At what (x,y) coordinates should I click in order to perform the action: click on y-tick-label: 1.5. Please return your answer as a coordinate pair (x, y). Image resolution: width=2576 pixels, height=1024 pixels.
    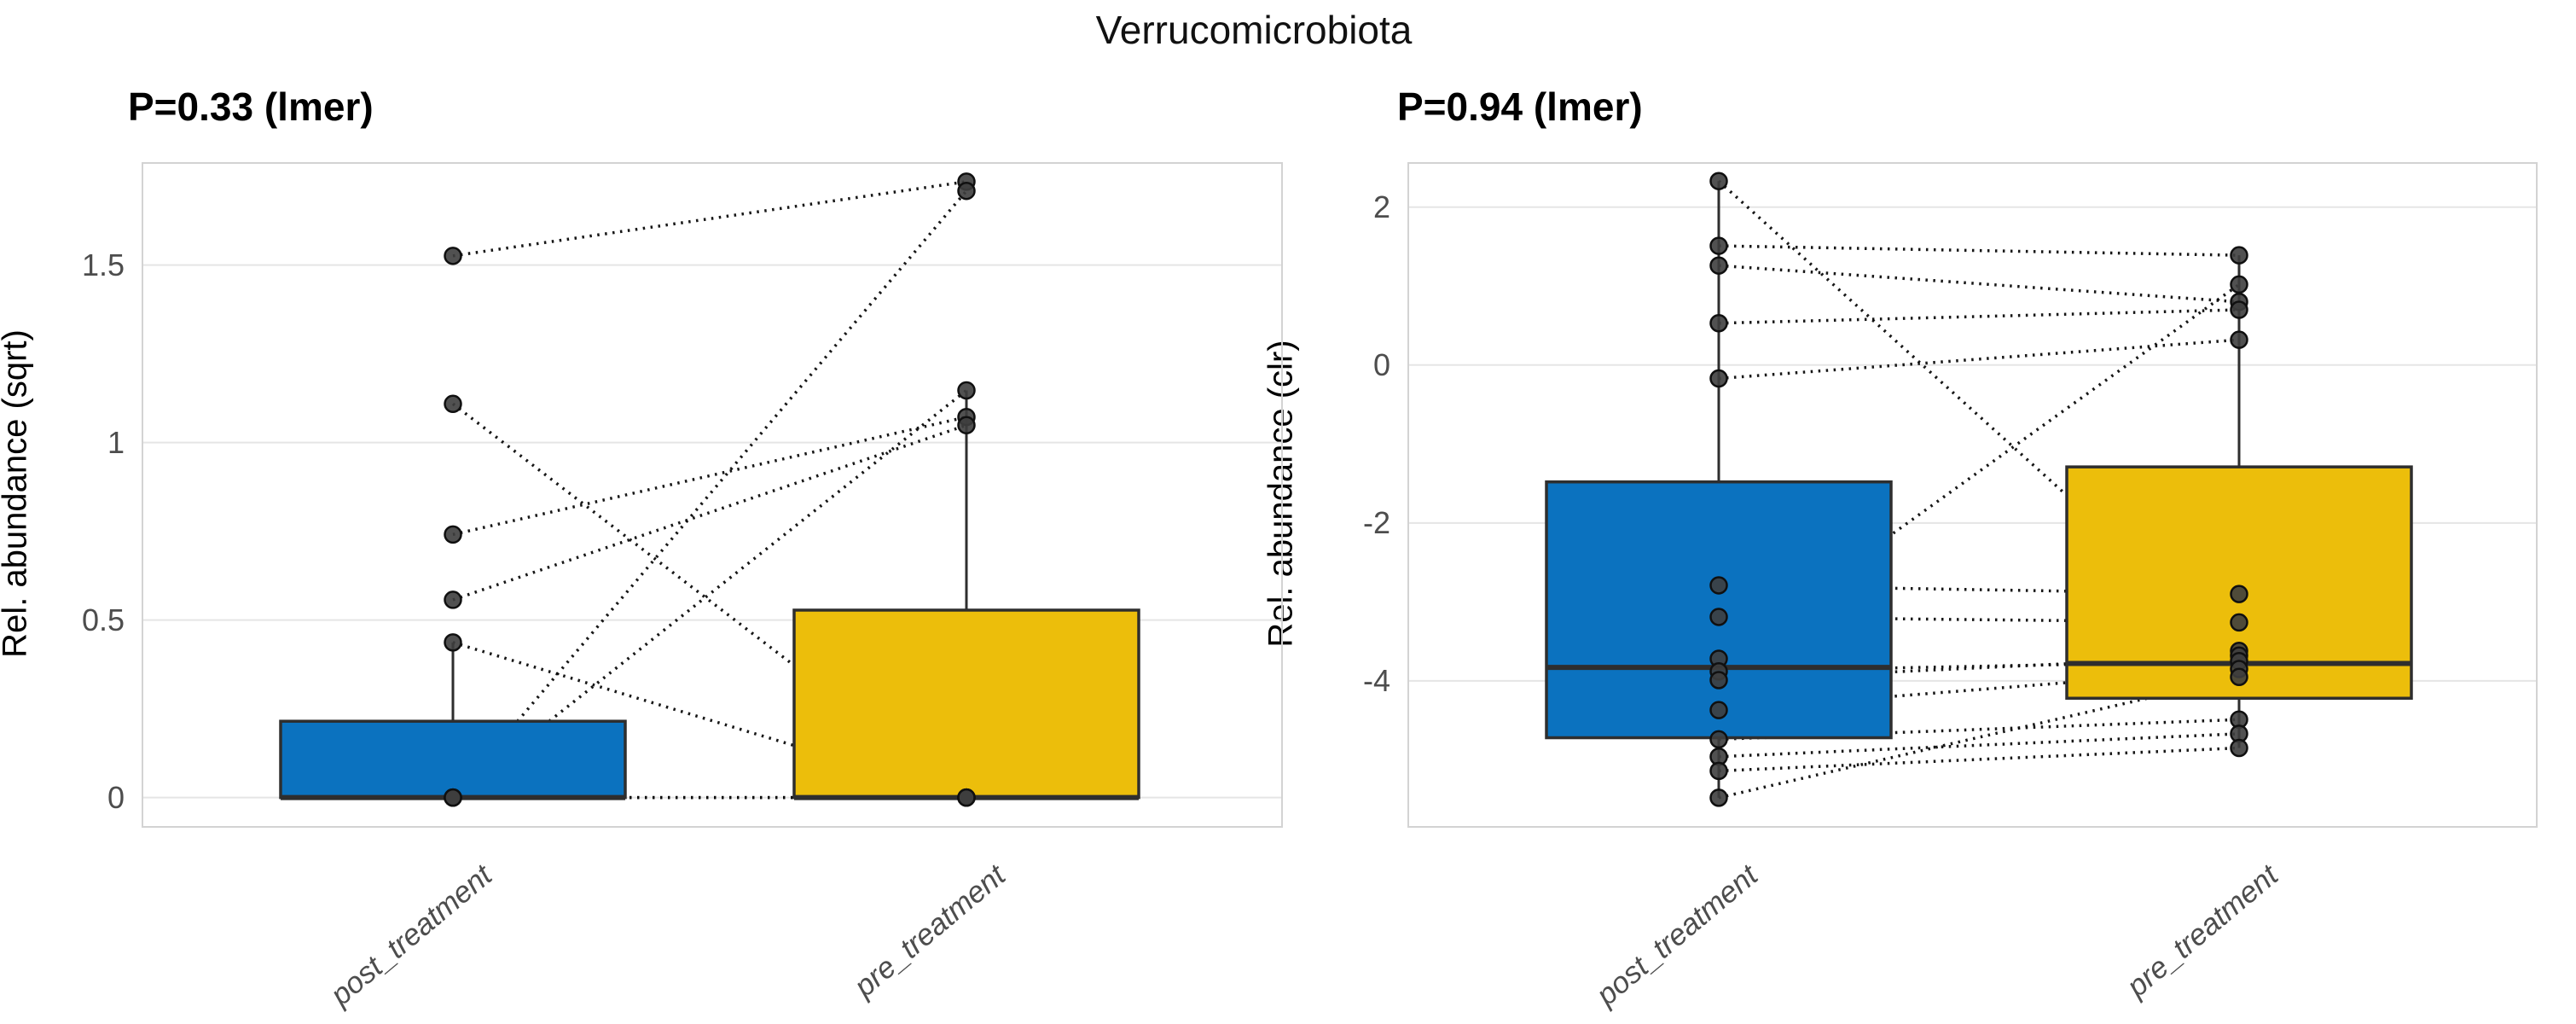
    Looking at the image, I should click on (103, 264).